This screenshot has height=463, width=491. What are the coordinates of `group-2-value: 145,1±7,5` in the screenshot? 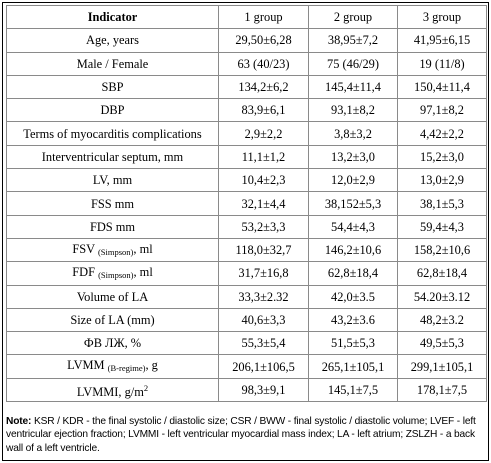 It's located at (353, 390).